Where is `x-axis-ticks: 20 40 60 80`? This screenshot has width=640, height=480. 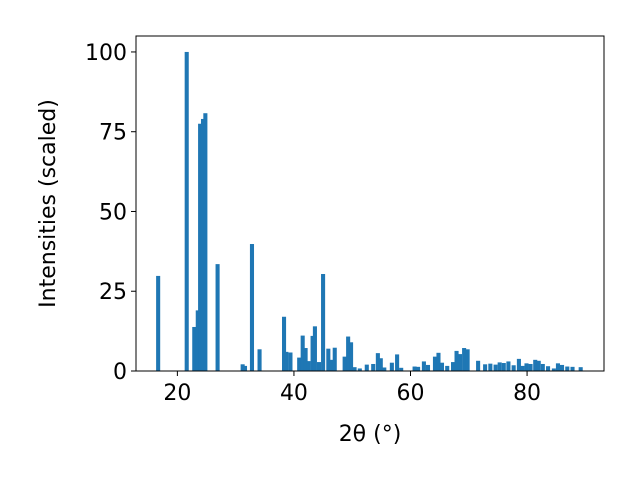
x-axis-ticks: 20 40 60 80 is located at coordinates (352, 388).